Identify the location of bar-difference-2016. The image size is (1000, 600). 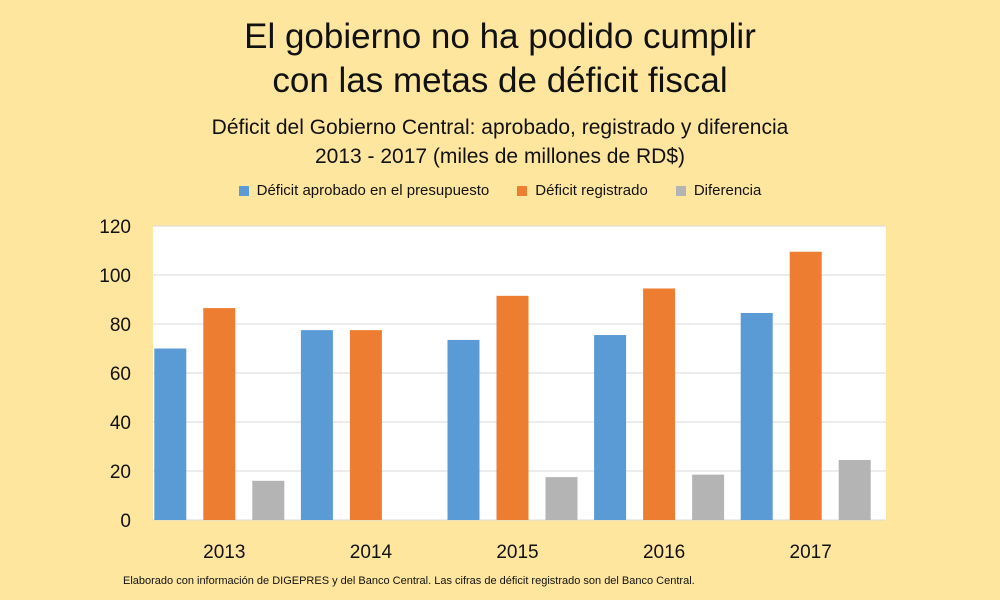
(708, 497).